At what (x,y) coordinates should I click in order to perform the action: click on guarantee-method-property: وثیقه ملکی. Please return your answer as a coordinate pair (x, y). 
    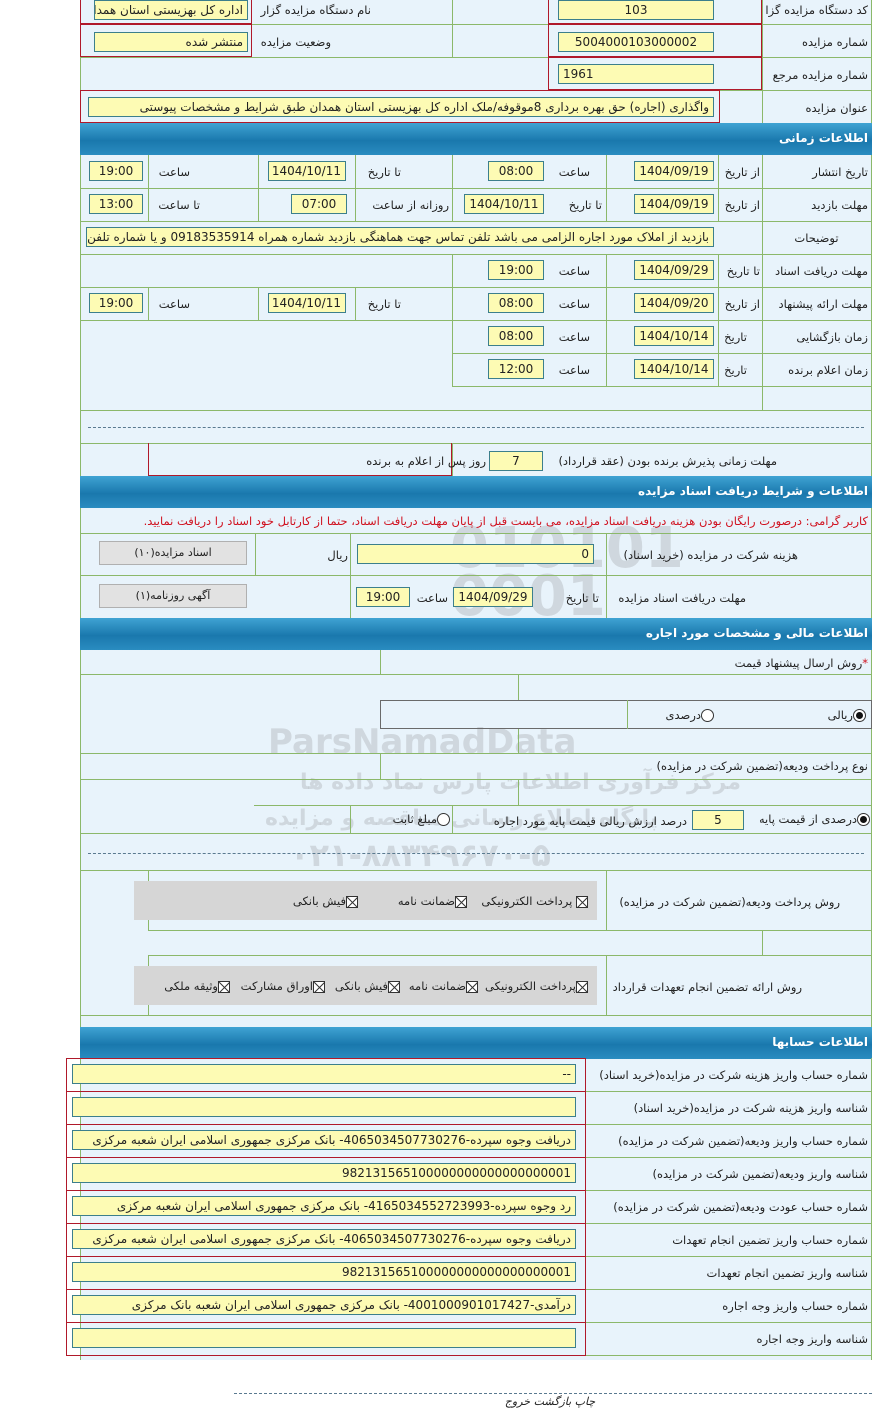
    Looking at the image, I should click on (192, 986).